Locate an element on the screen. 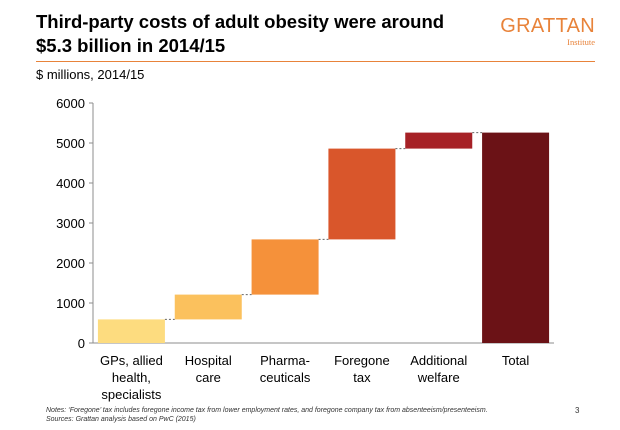 The height and width of the screenshot is (430, 620). category-label: Total is located at coordinates (516, 360).